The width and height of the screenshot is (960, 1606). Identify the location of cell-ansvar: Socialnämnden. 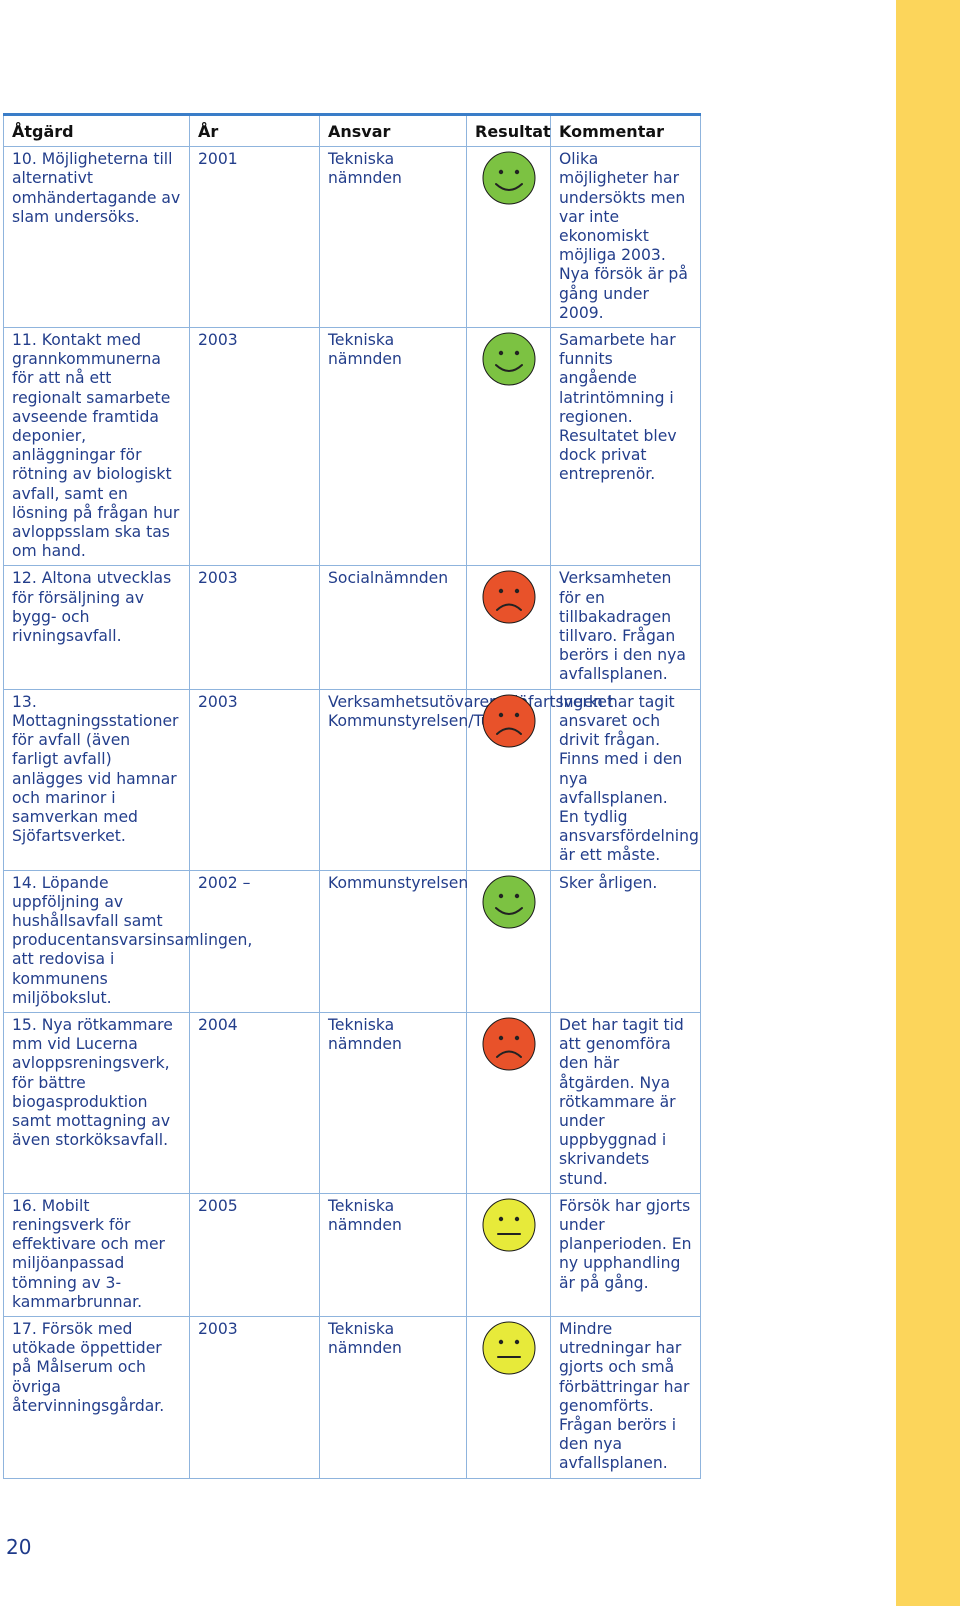
(393, 627).